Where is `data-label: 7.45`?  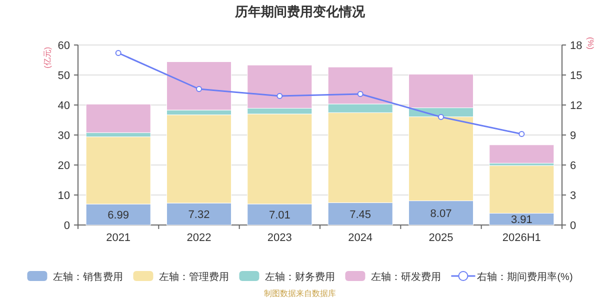
data-label: 7.45 is located at coordinates (361, 214).